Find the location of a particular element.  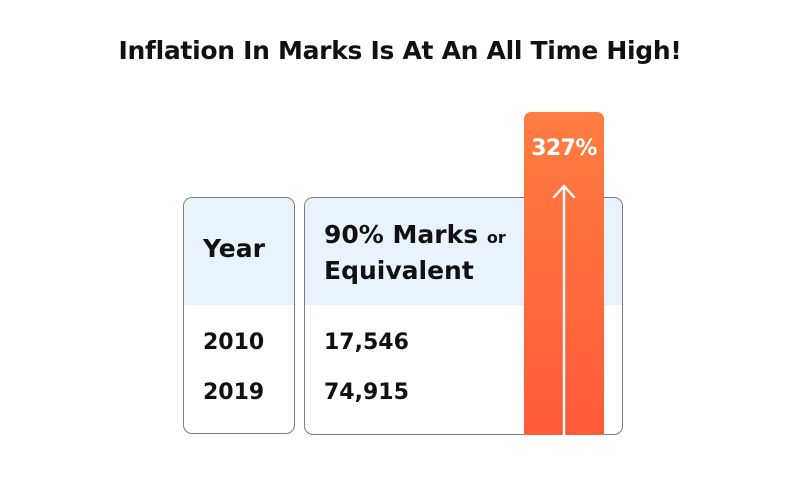

marks-header-main: 90% Marks is located at coordinates (401, 234).